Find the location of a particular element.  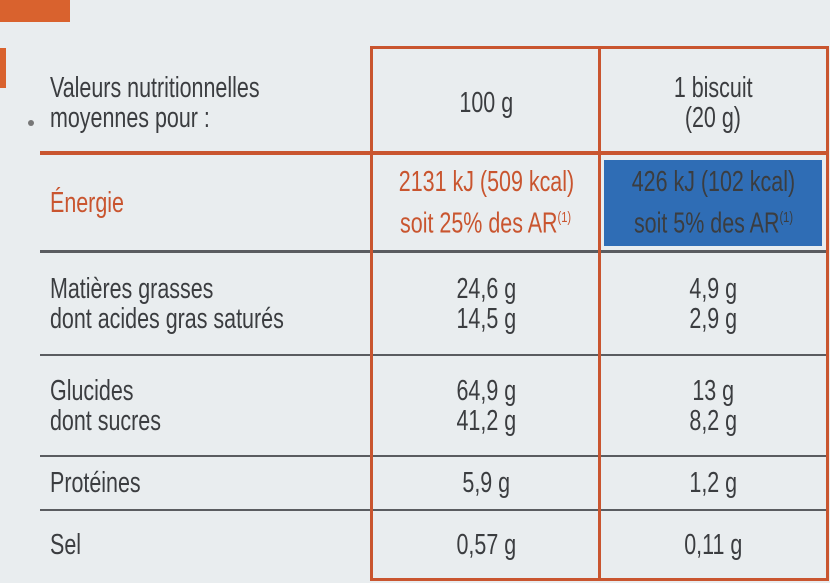

cell: 426 kJ (102 kcal) soit 5% des AR(1) is located at coordinates (713, 203).